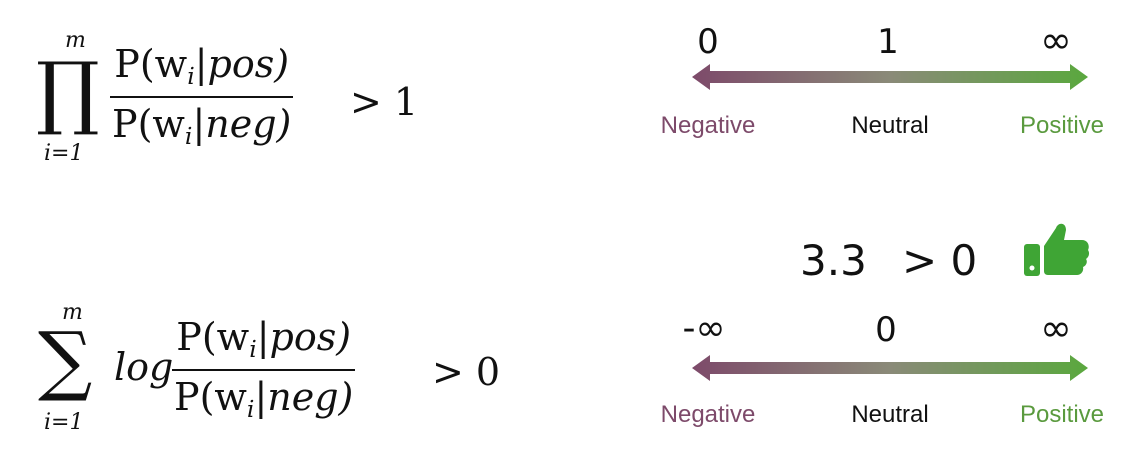  Describe the element at coordinates (708, 125) in the screenshot. I see `ratio-label-negative: Negative` at that location.